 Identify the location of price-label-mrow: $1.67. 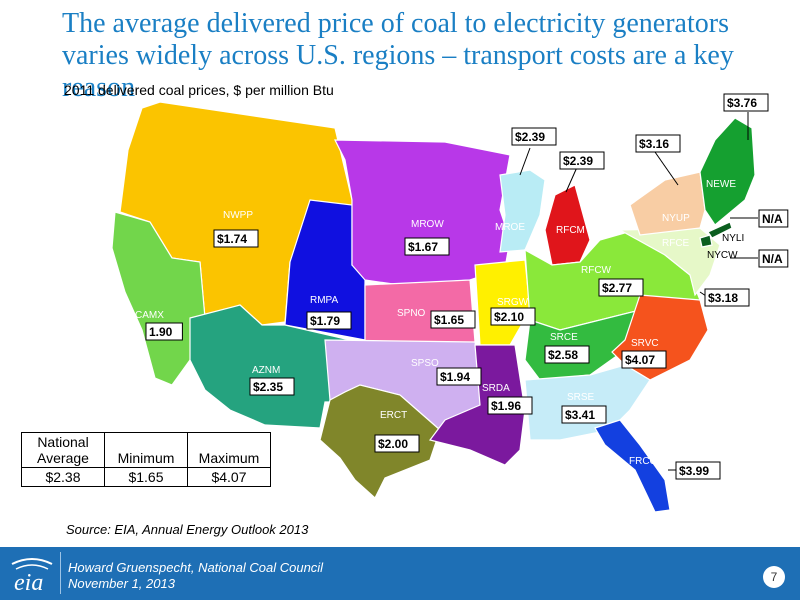
(423, 247).